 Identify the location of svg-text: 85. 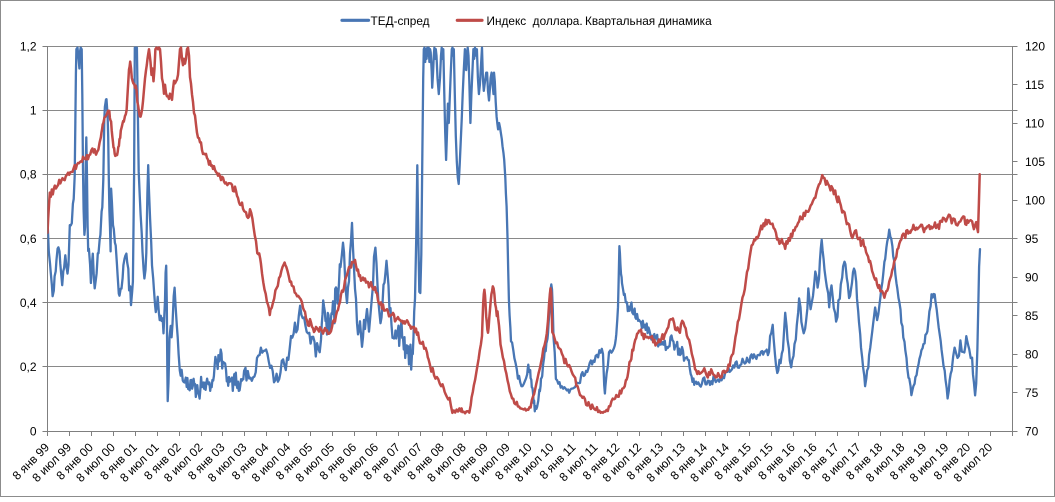
(1032, 316).